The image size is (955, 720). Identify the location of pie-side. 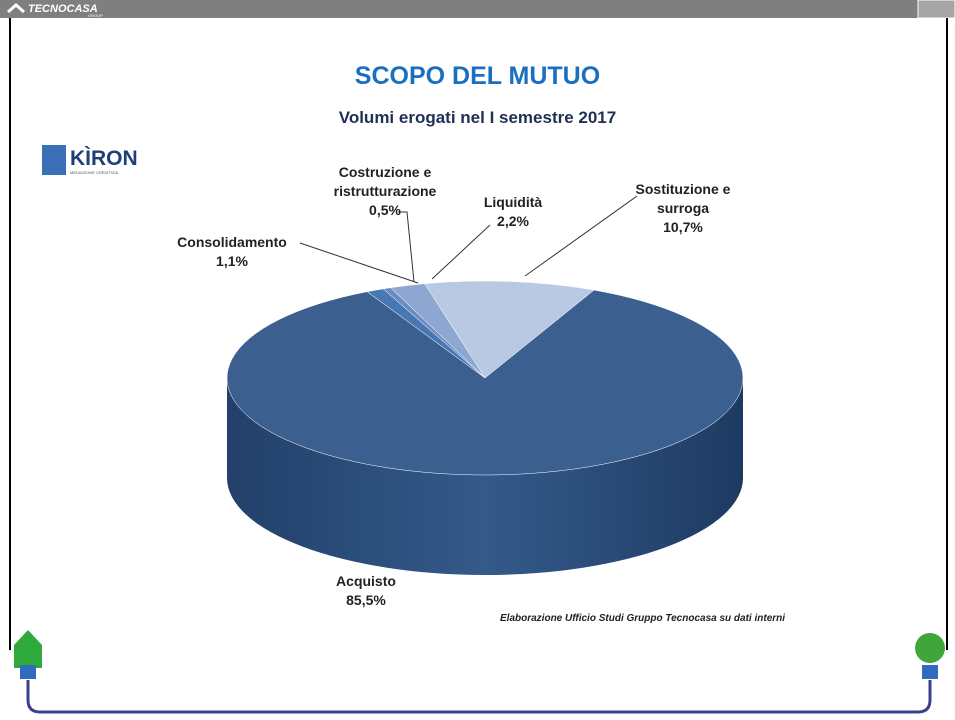
(485, 476).